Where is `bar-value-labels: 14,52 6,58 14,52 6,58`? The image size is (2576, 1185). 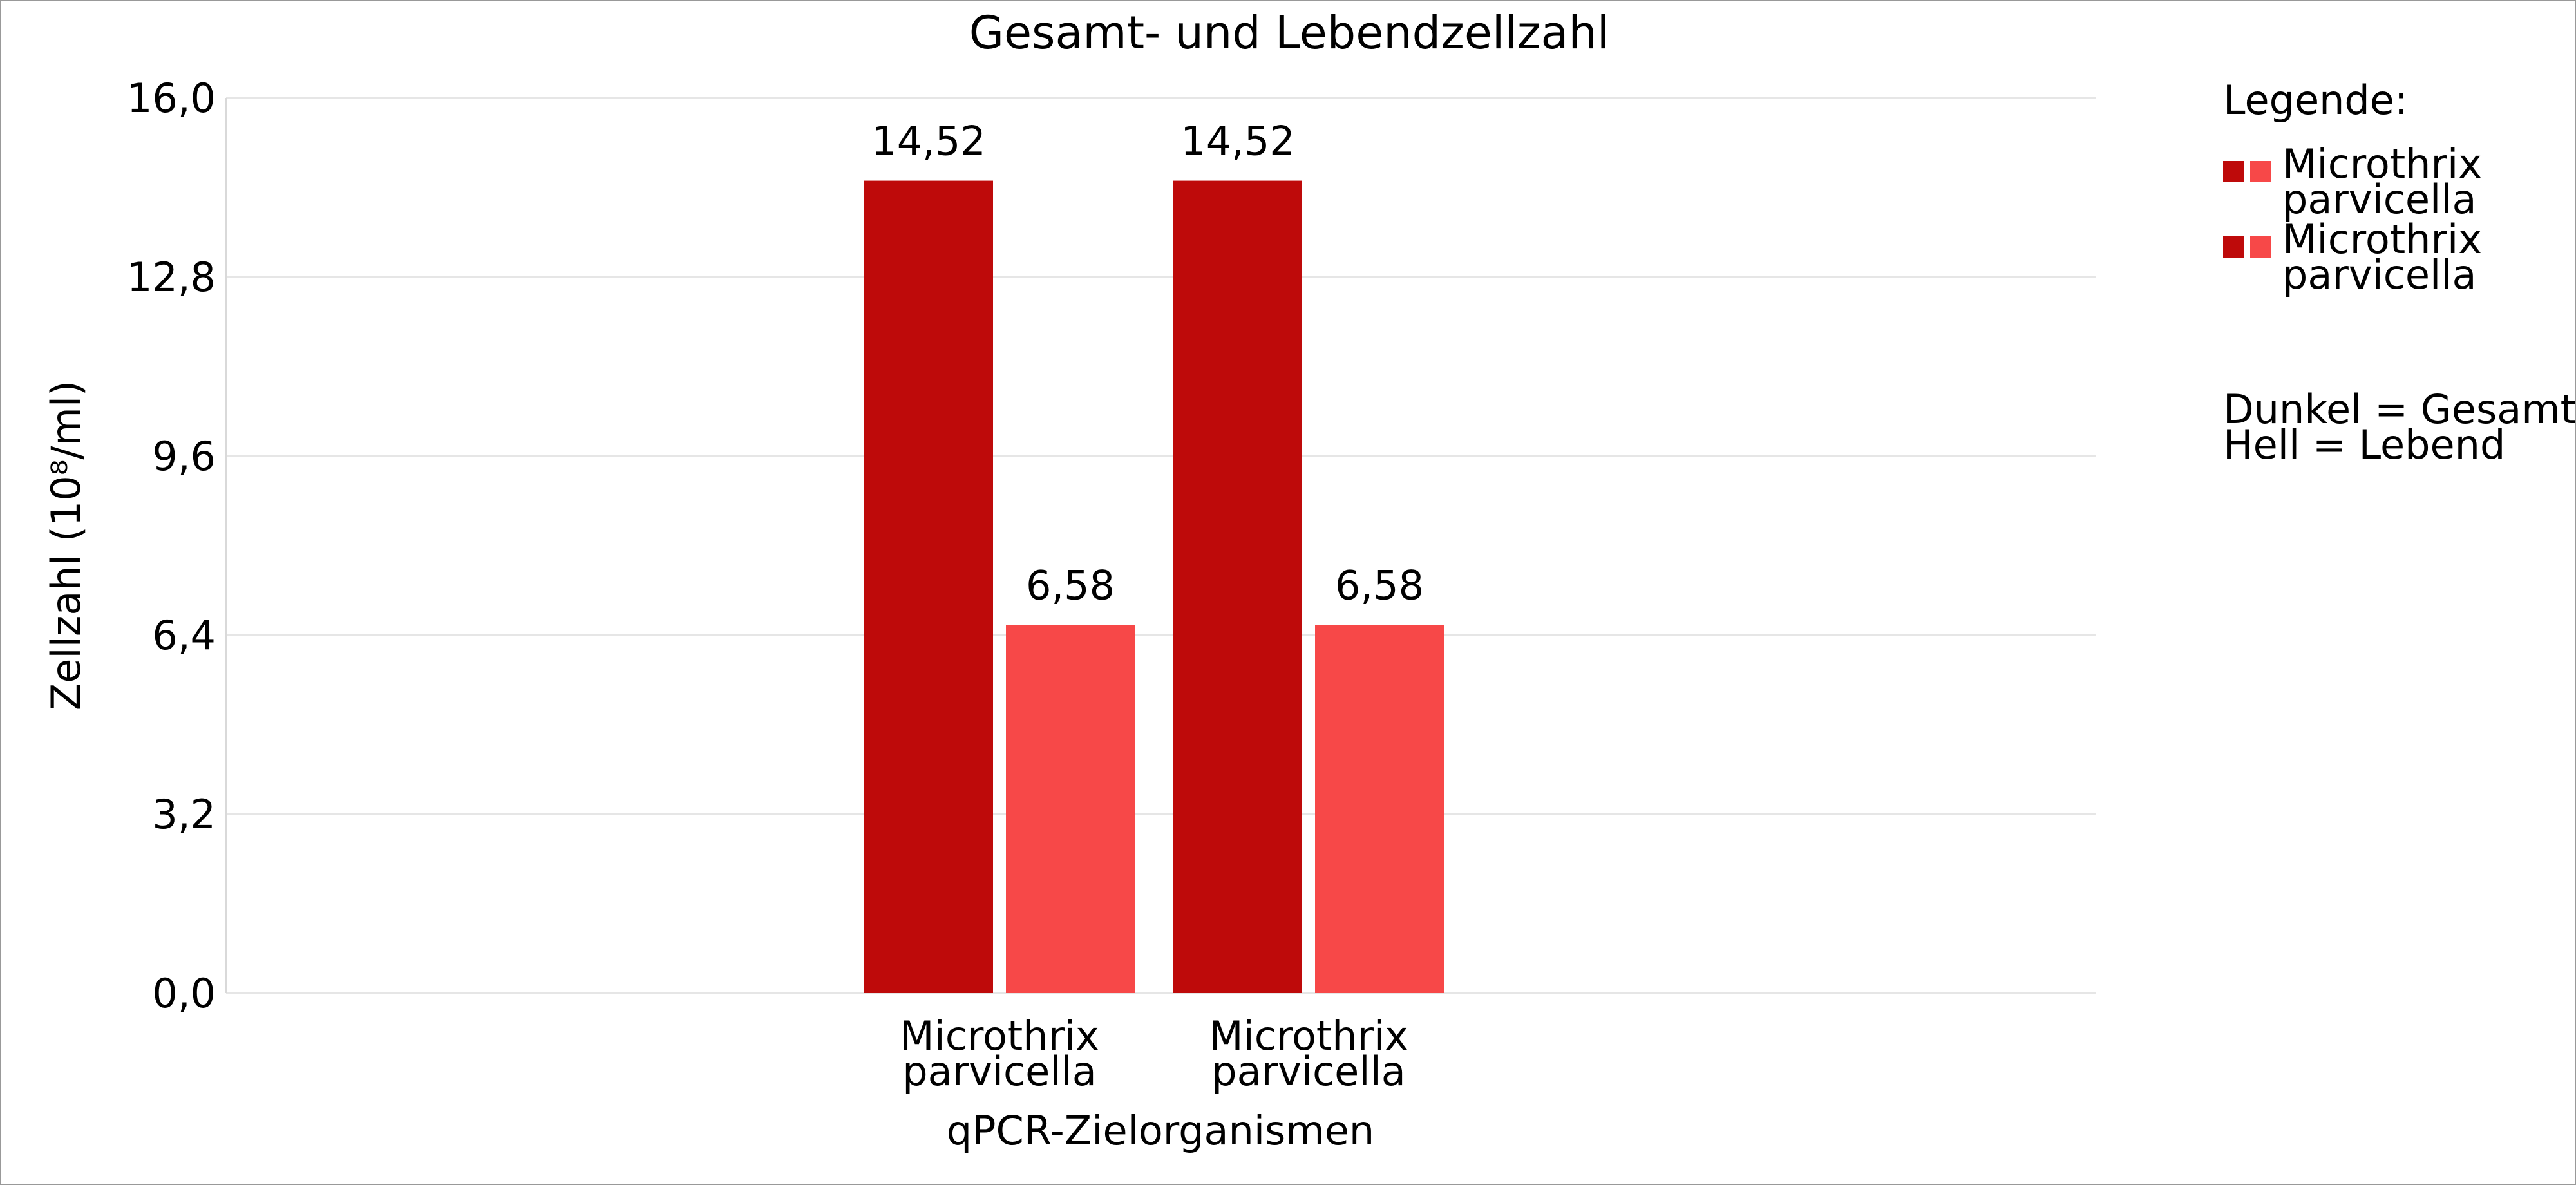 bar-value-labels: 14,52 6,58 14,52 6,58 is located at coordinates (1147, 363).